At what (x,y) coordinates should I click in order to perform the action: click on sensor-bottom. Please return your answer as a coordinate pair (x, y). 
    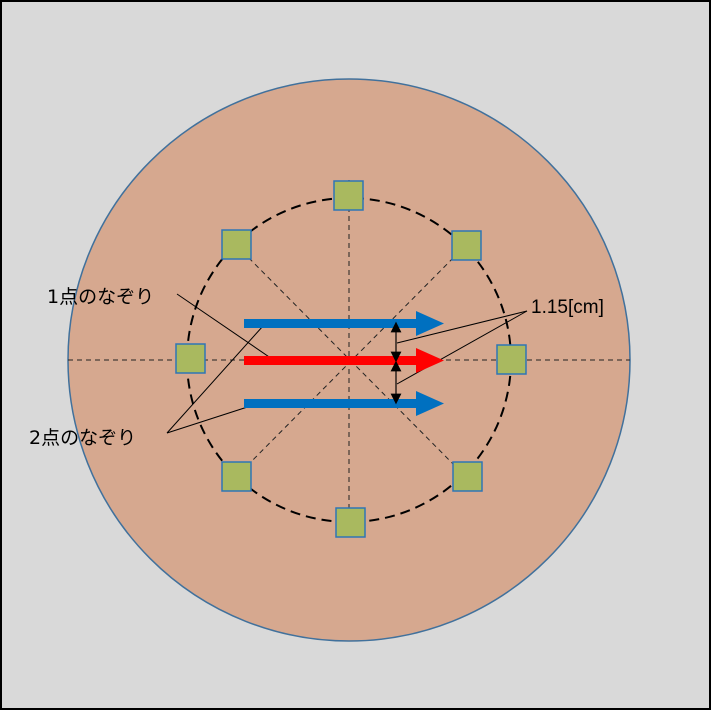
    Looking at the image, I should click on (350, 522).